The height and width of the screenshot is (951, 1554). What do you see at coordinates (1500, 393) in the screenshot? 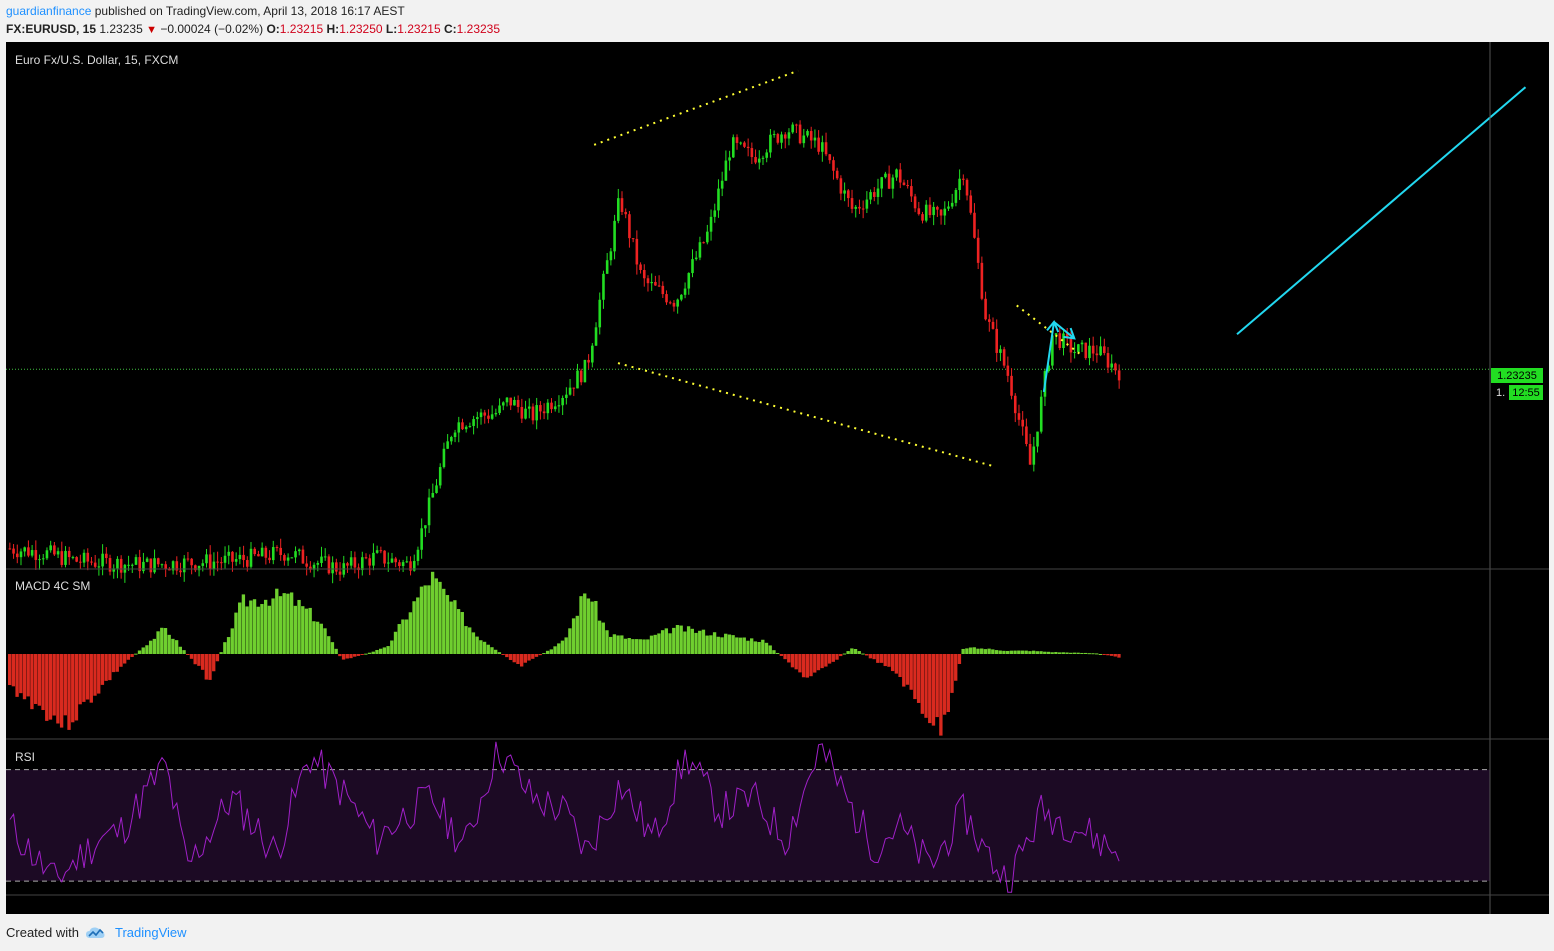
I see `partial-price-label: 1.` at bounding box center [1500, 393].